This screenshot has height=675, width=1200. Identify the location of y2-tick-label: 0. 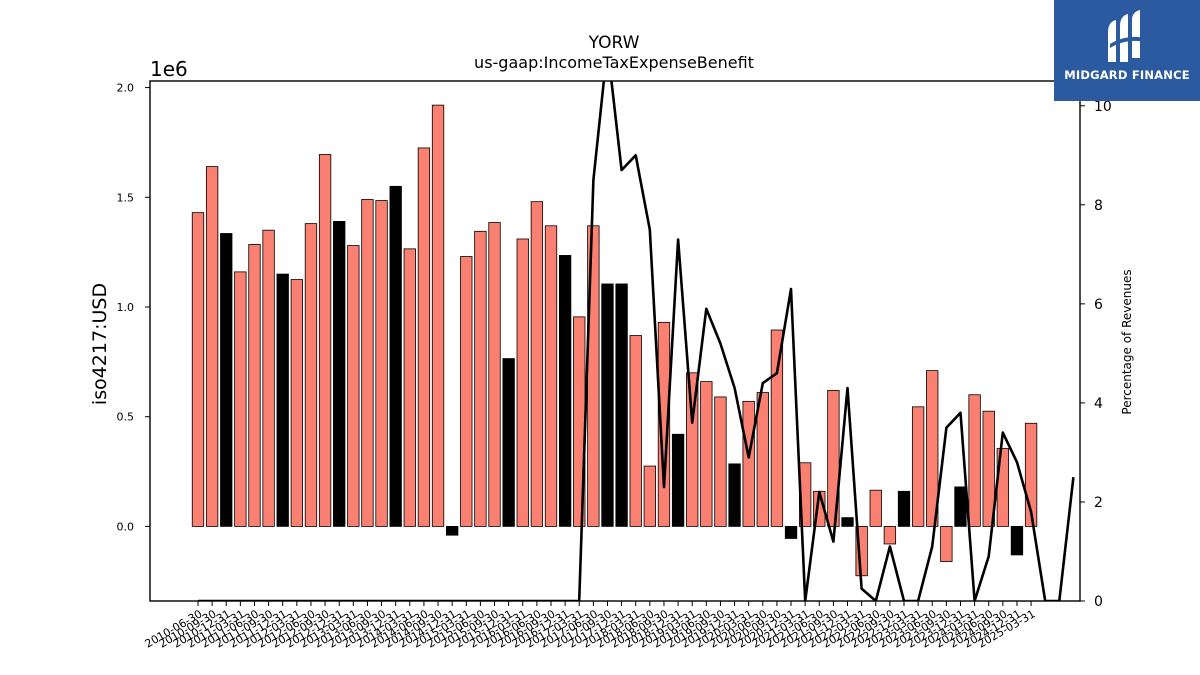
(1098, 602).